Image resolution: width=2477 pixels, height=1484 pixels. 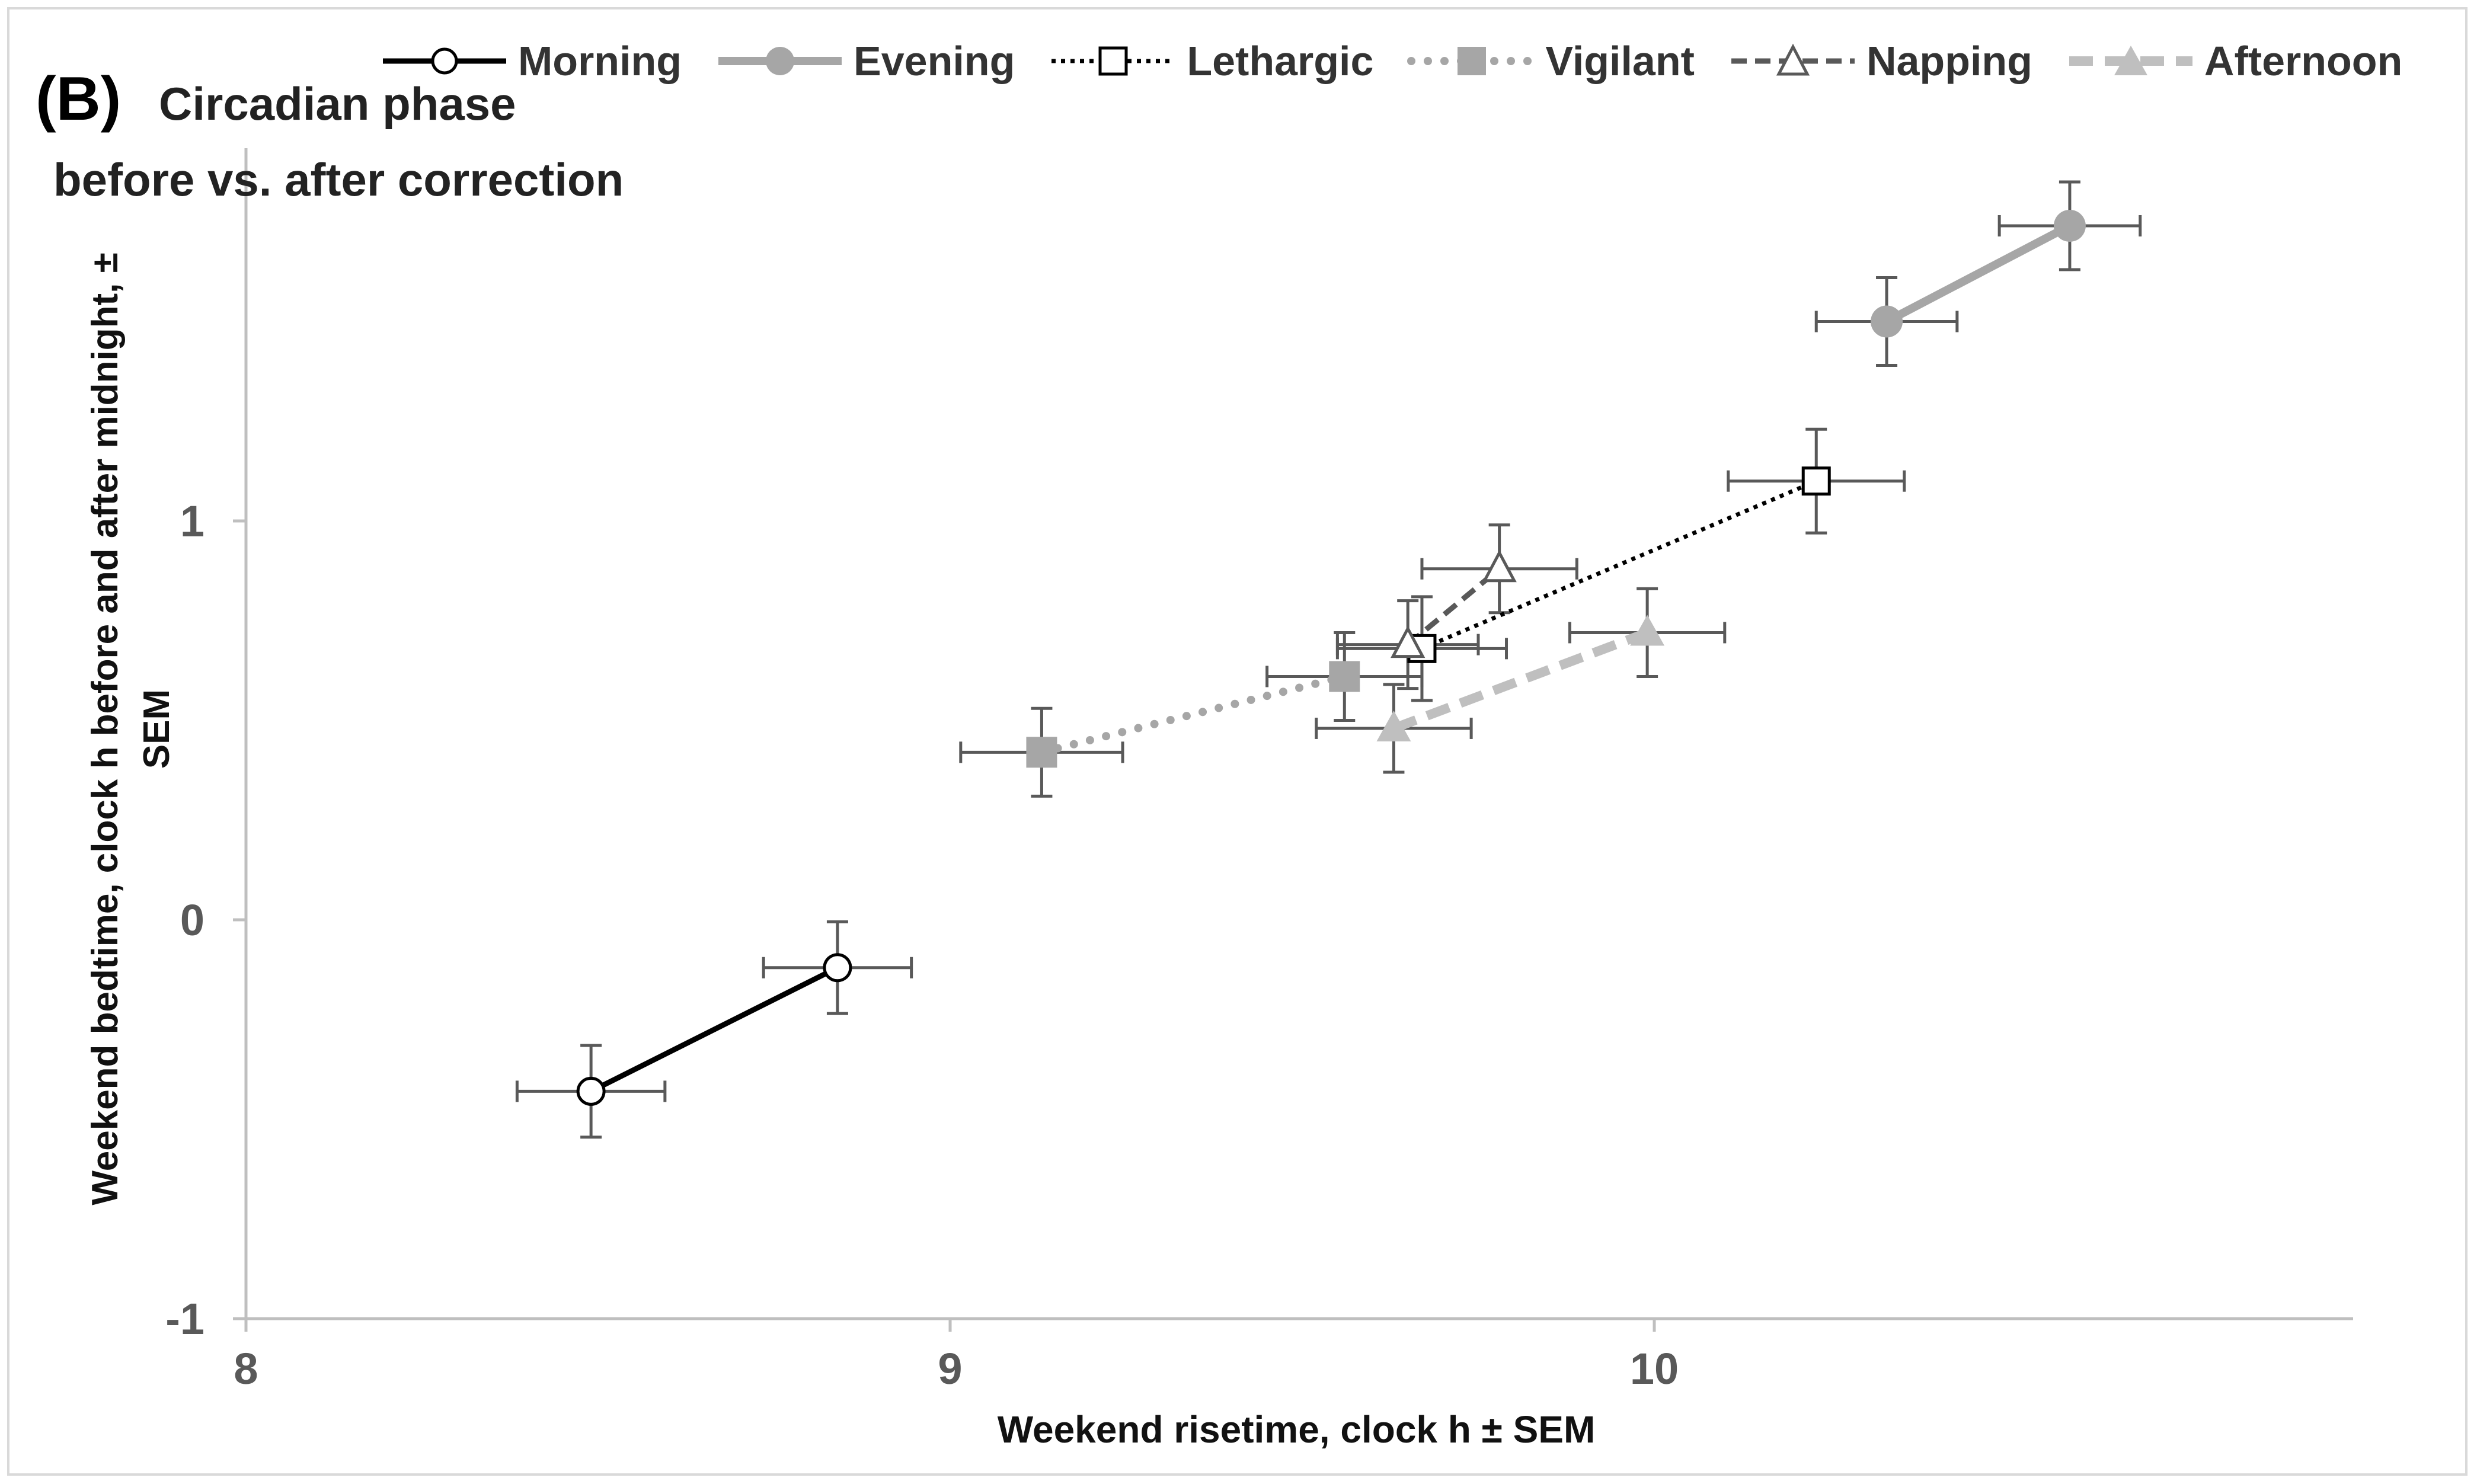 What do you see at coordinates (2303, 61) in the screenshot?
I see `legend-label-afternoon: Afternoon` at bounding box center [2303, 61].